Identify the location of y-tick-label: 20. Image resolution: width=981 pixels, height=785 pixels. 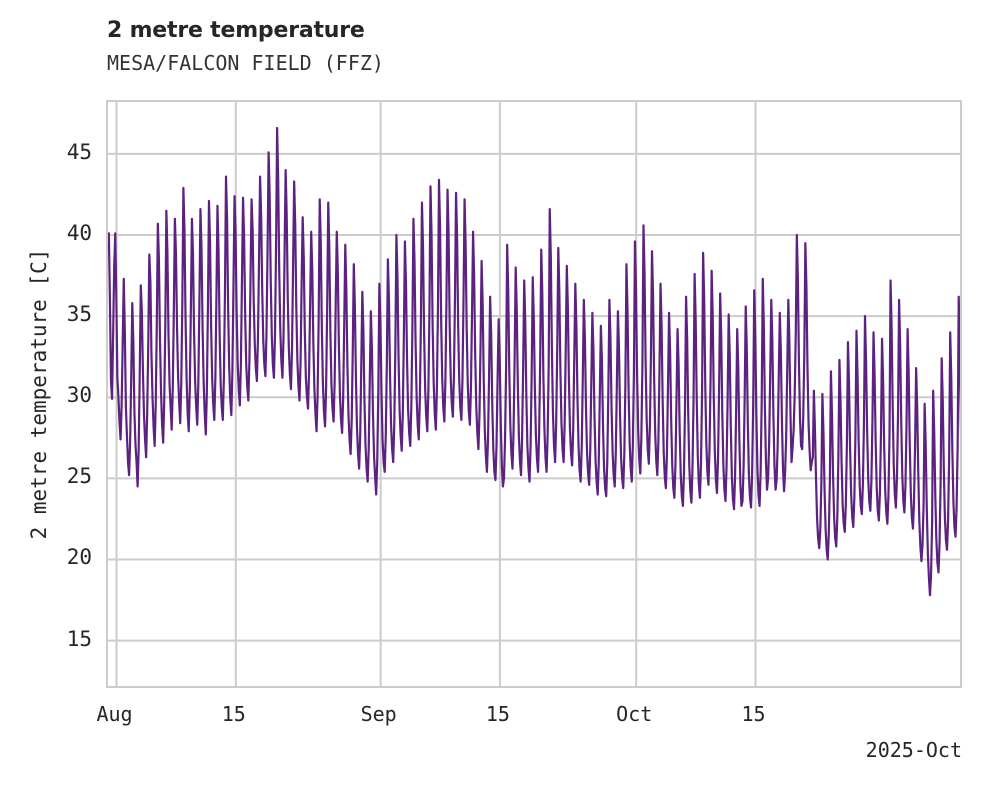
(79, 557).